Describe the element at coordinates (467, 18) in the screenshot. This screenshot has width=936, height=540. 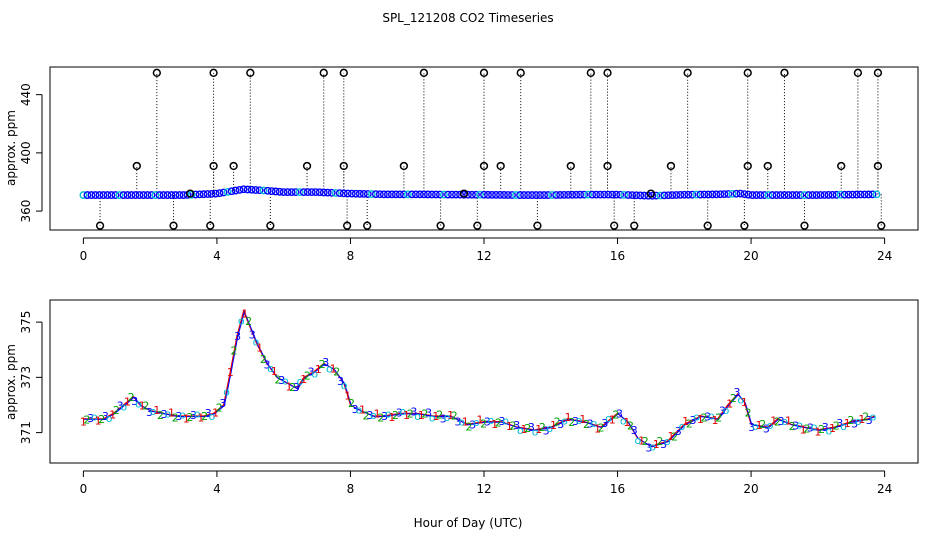
I see `chart-title: SPL_121208 CO2 Timeseries` at that location.